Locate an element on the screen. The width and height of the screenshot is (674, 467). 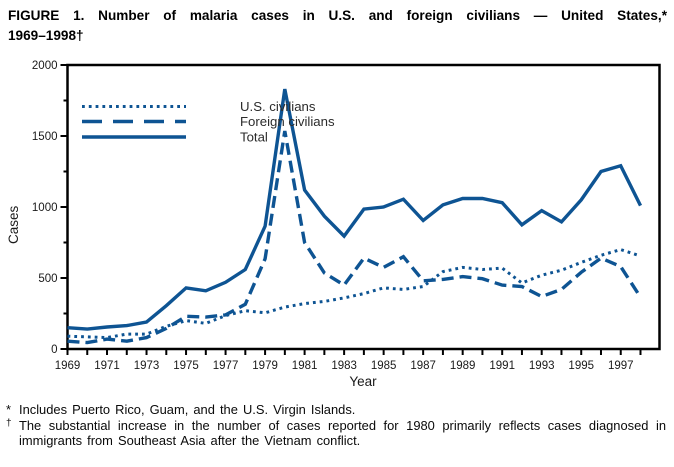
x-tick-label: 1985 is located at coordinates (384, 366).